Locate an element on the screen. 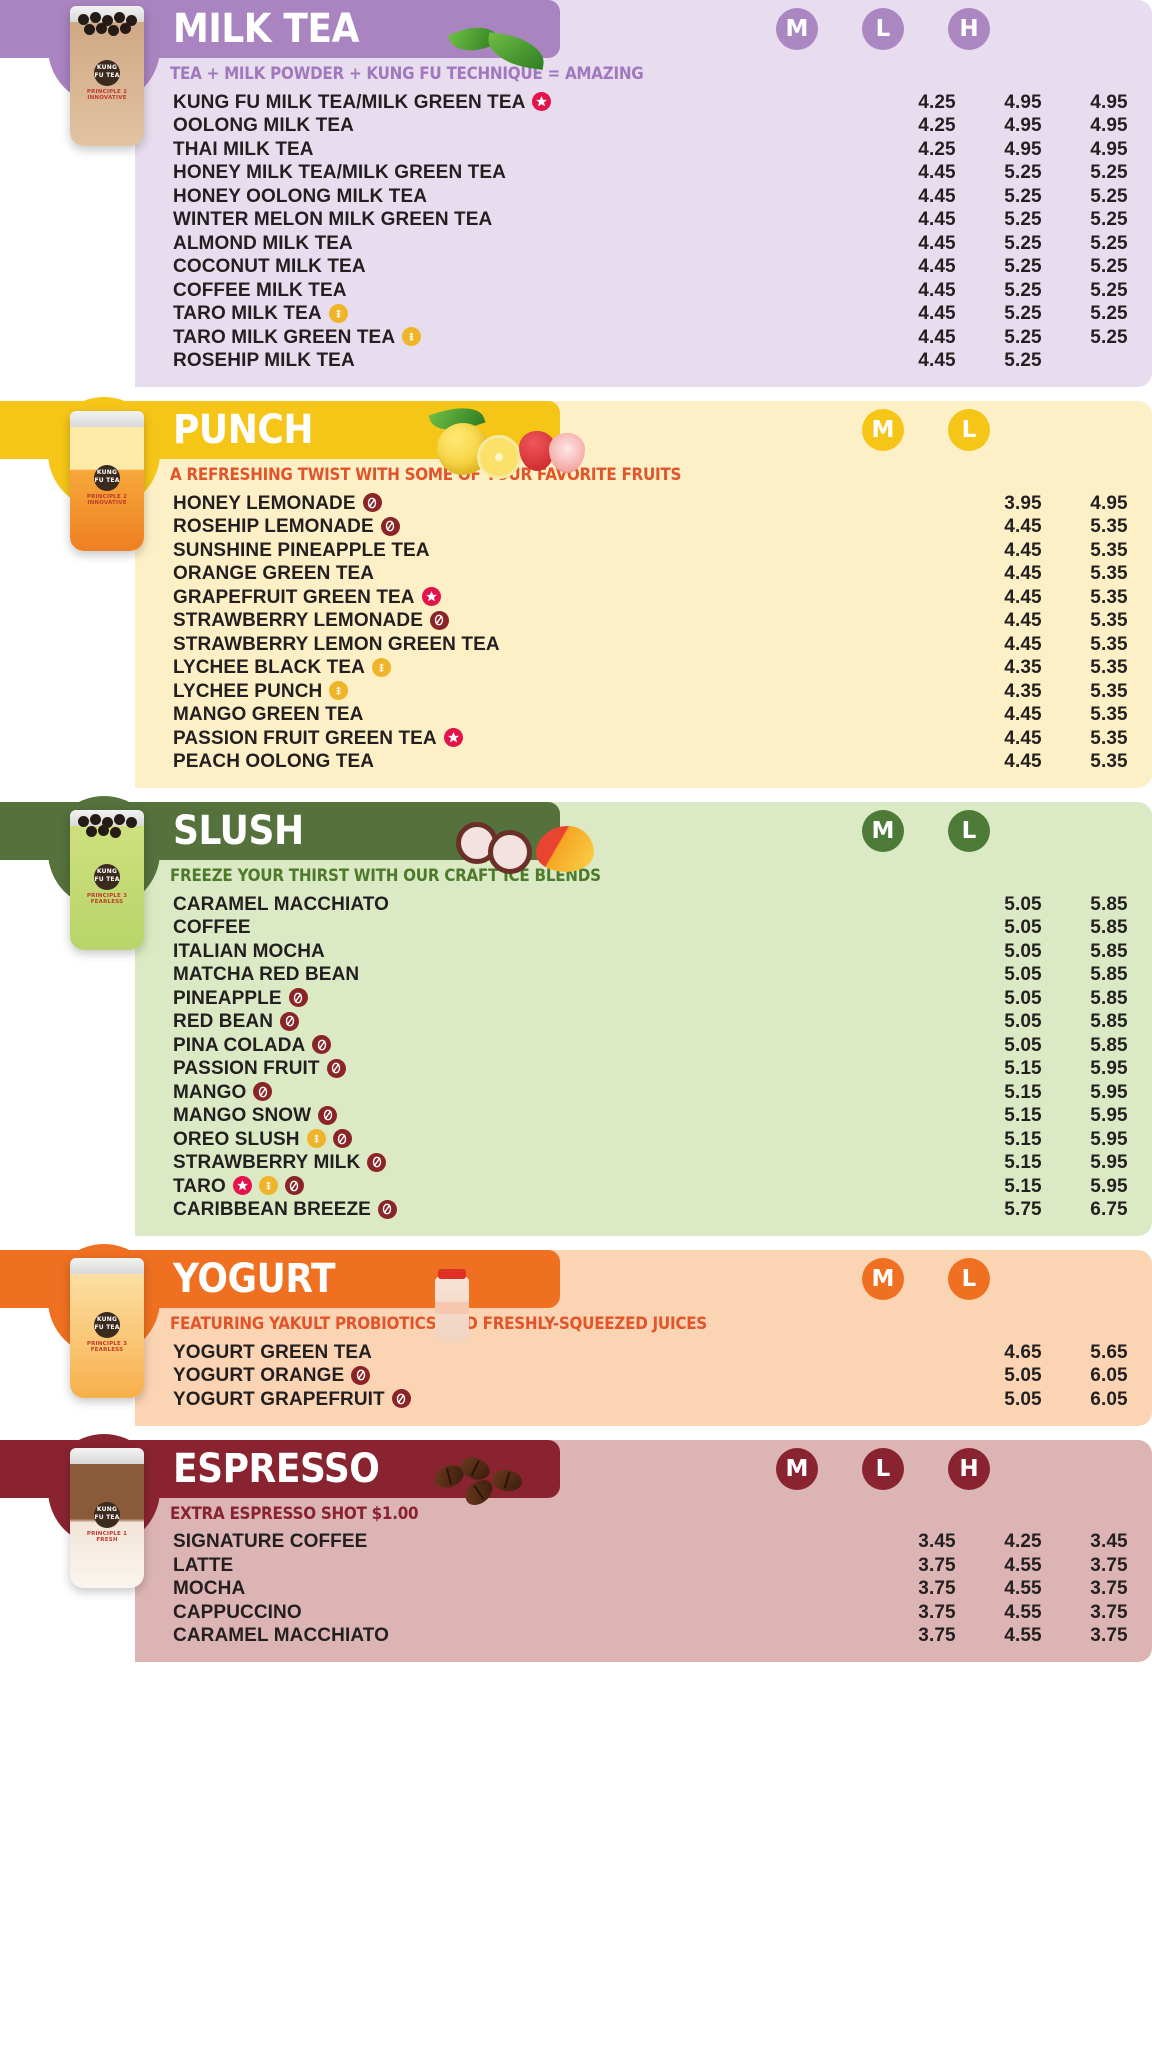 The image size is (1152, 2048). menu-item-row: LYCHEE BLACK TEA 4.35 5.35 is located at coordinates (653, 669).